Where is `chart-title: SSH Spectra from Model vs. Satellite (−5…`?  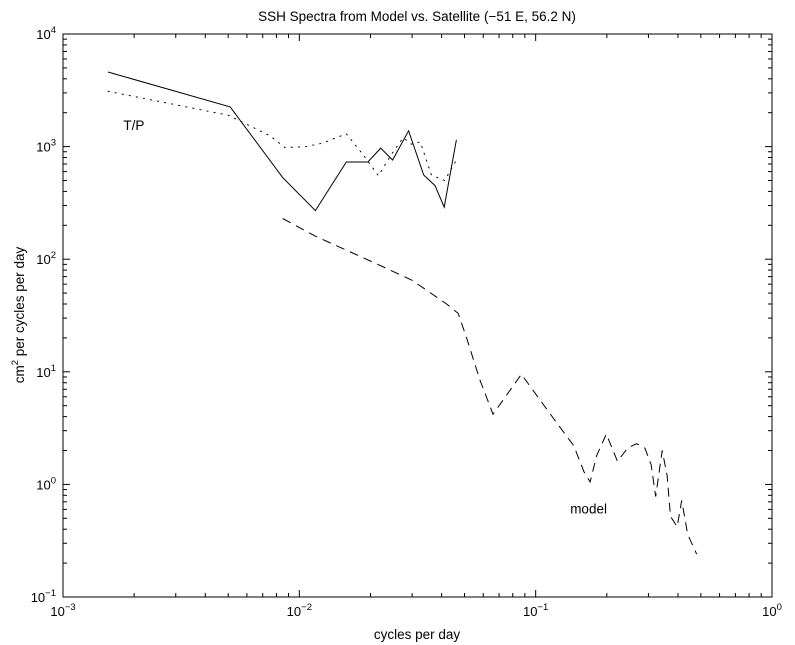
chart-title: SSH Spectra from Model vs. Satellite (−5… is located at coordinates (417, 16).